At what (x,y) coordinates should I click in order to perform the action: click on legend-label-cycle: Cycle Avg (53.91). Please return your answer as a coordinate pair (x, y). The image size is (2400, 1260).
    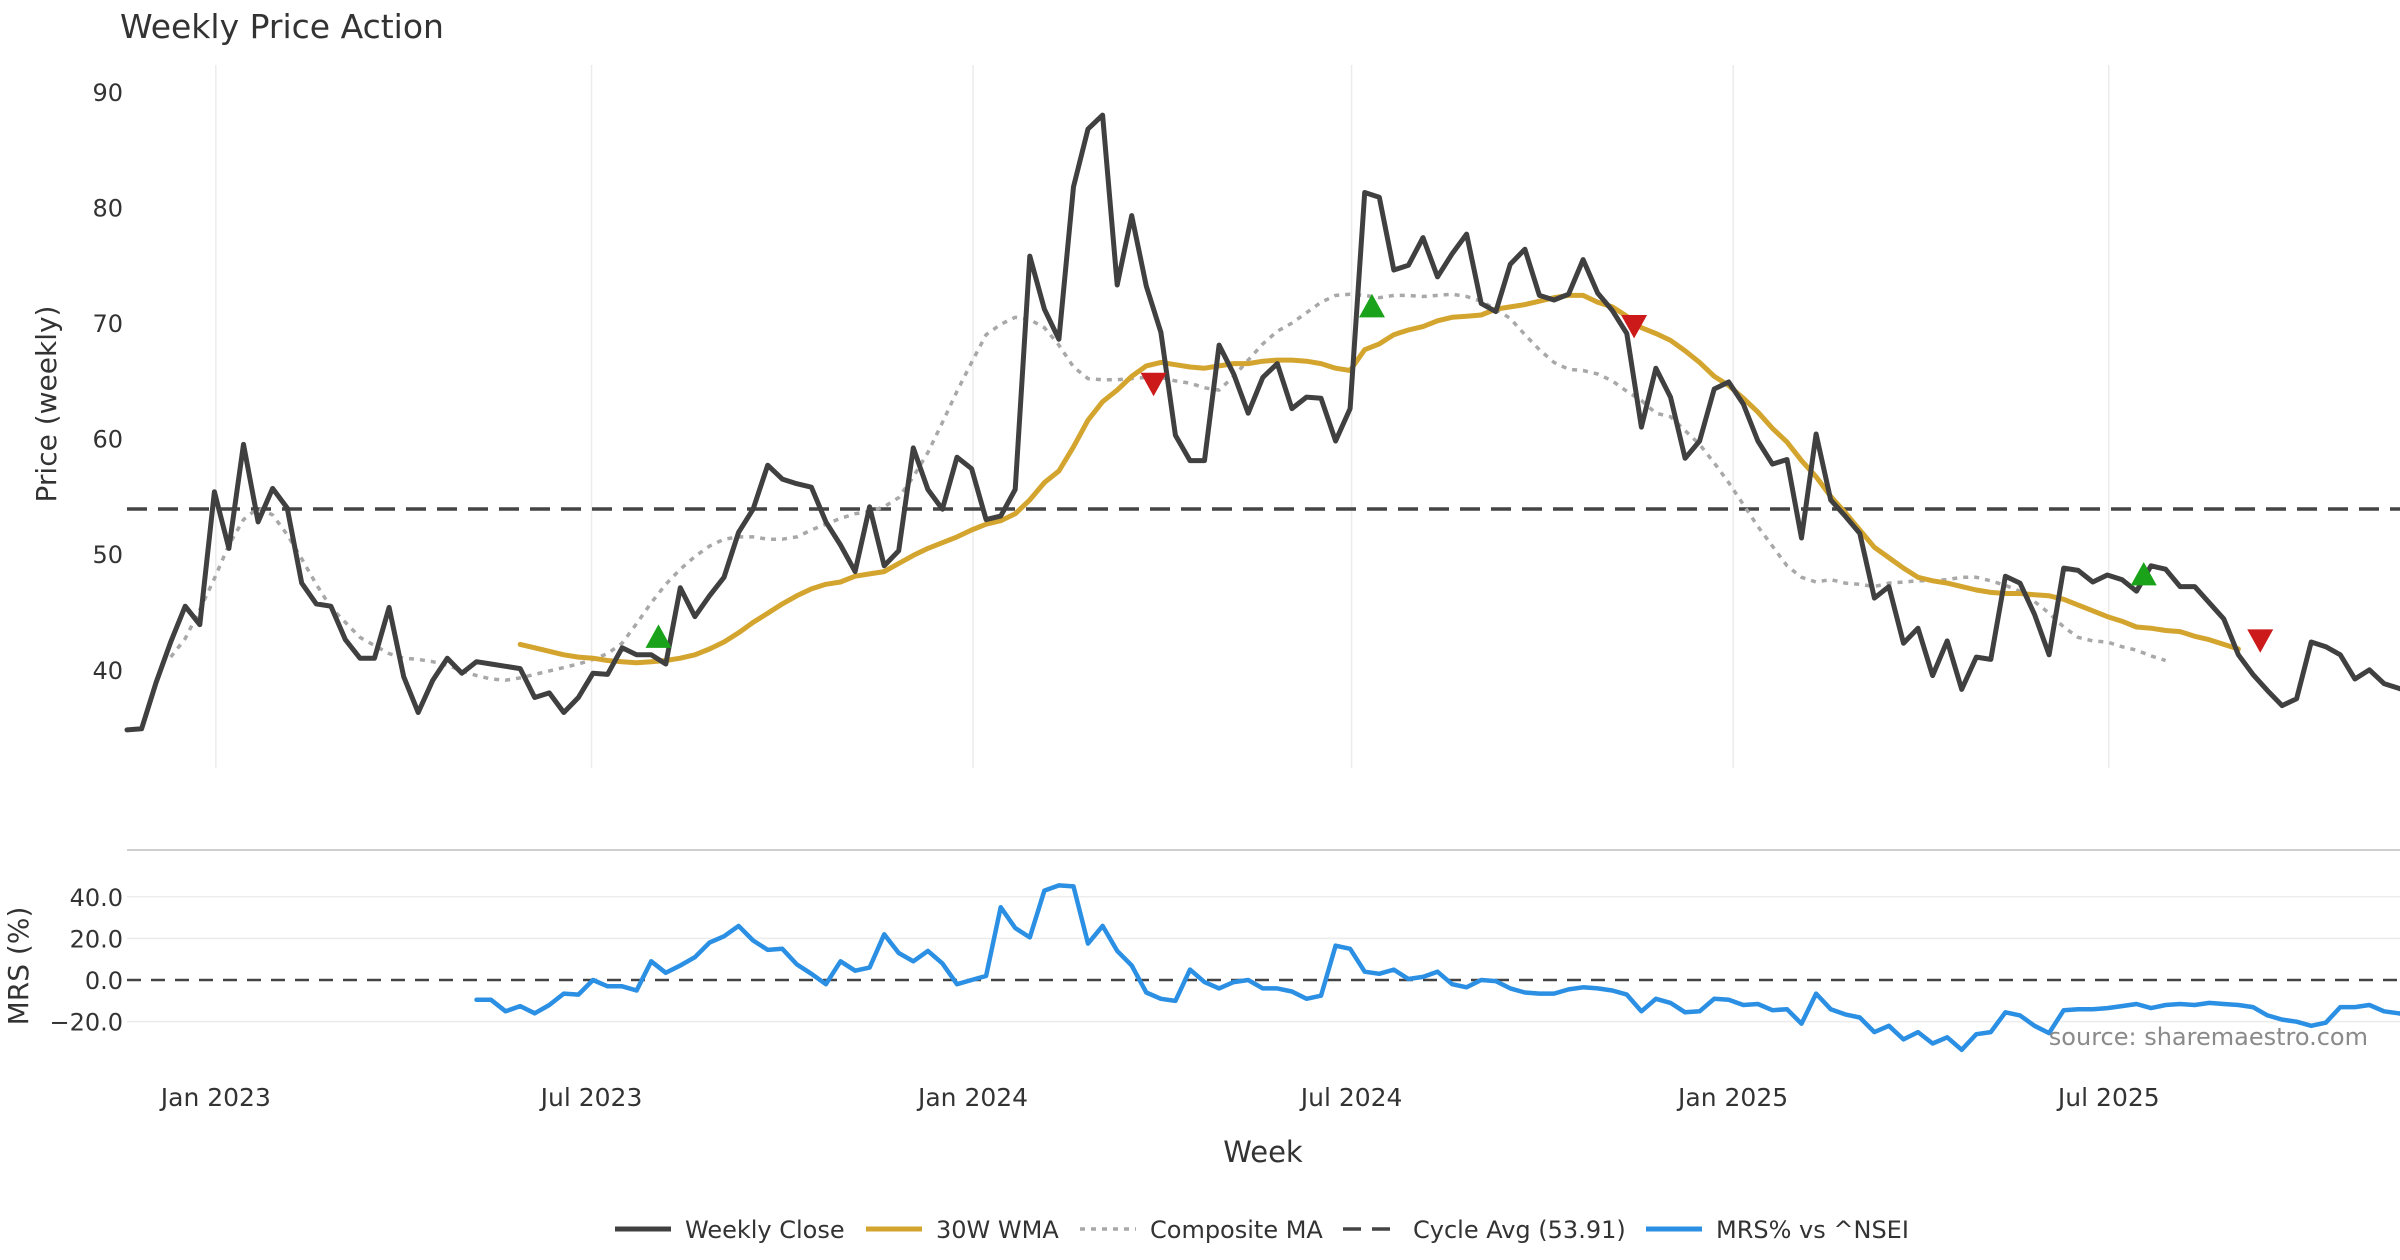
    Looking at the image, I should click on (1519, 1230).